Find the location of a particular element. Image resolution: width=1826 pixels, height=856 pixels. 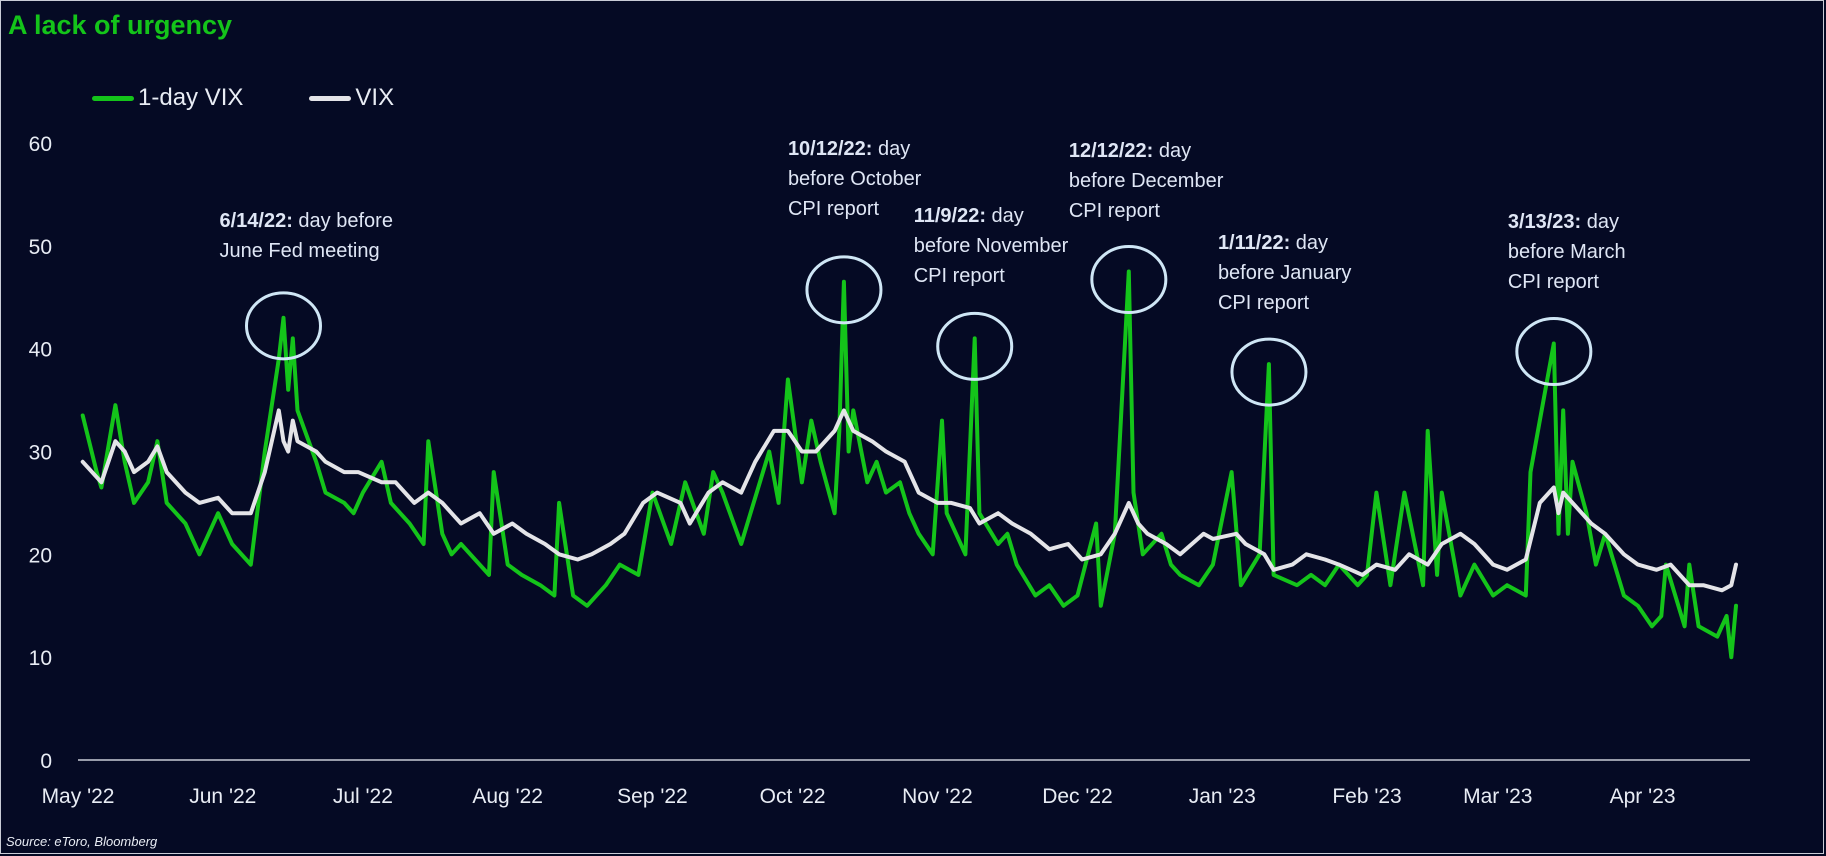

y-tick-label: 40 is located at coordinates (40, 350).